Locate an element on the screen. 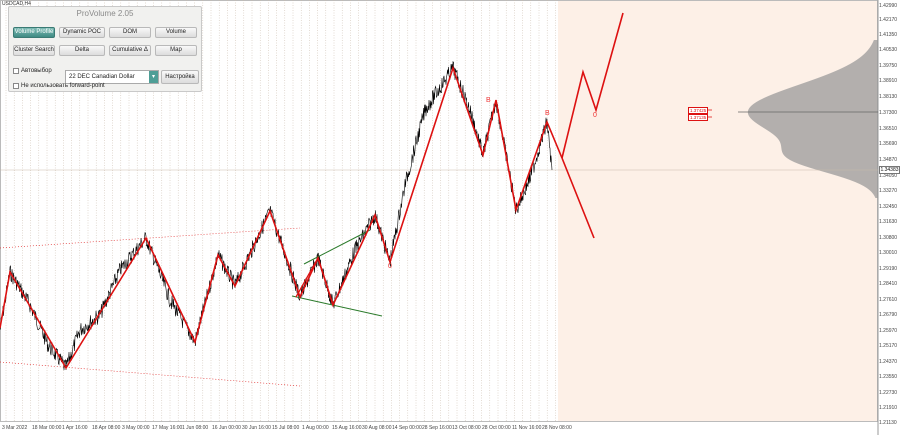 This screenshot has height=435, width=900. time-axis-label: 28 Sep 16:00 is located at coordinates (437, 428).